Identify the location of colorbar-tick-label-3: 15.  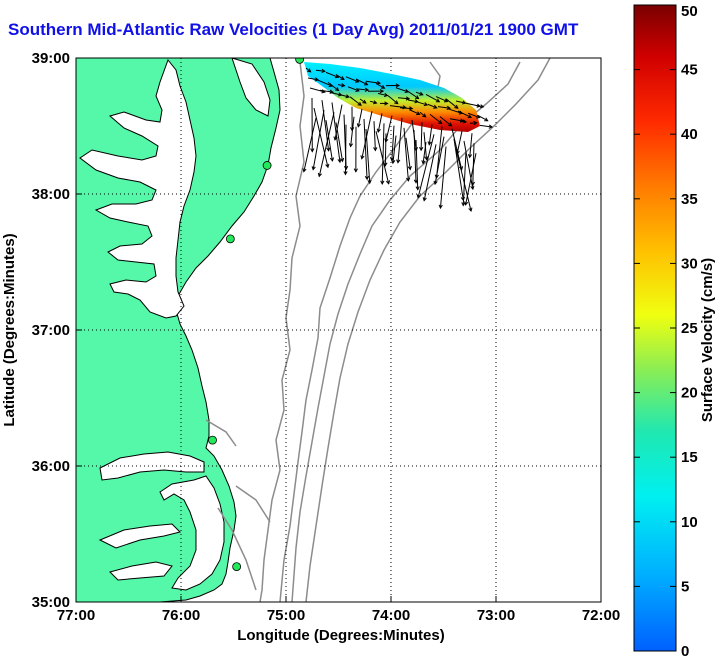
(689, 457).